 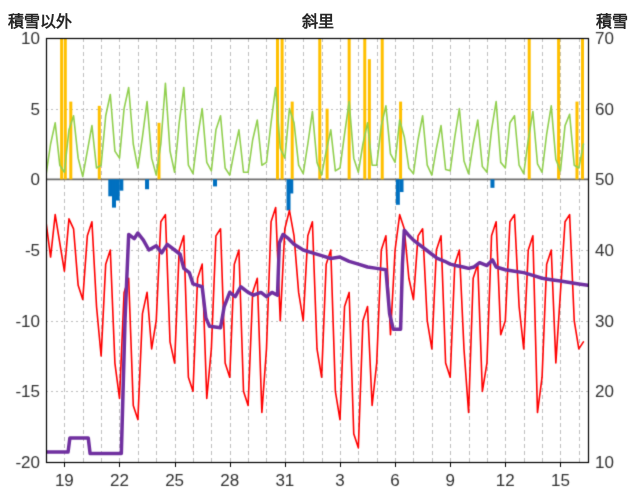 I want to click on right-axis-title: 積雪, so click(x=611, y=22).